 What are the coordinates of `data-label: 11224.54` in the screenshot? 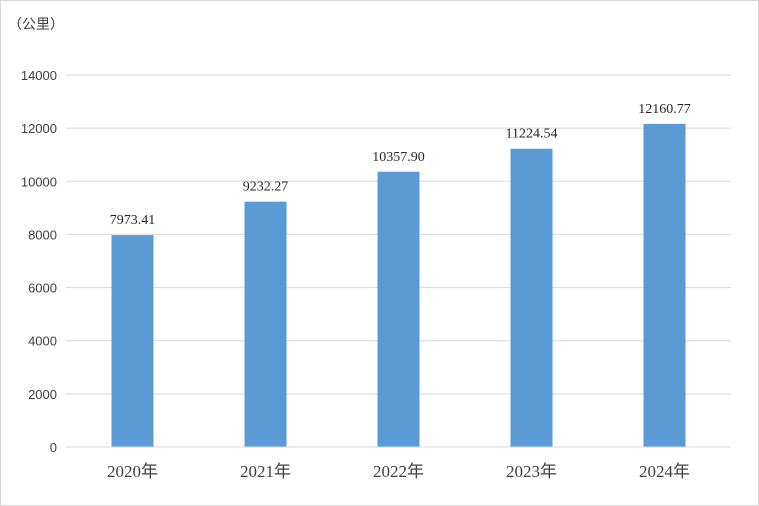 It's located at (532, 134).